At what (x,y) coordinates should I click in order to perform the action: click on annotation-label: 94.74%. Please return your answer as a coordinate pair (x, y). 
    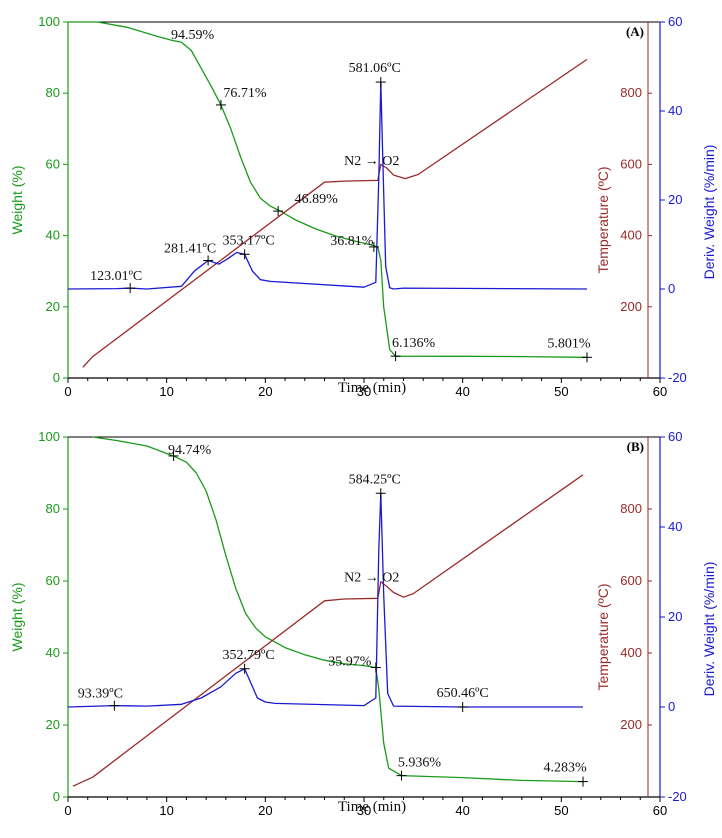
    Looking at the image, I should click on (190, 450).